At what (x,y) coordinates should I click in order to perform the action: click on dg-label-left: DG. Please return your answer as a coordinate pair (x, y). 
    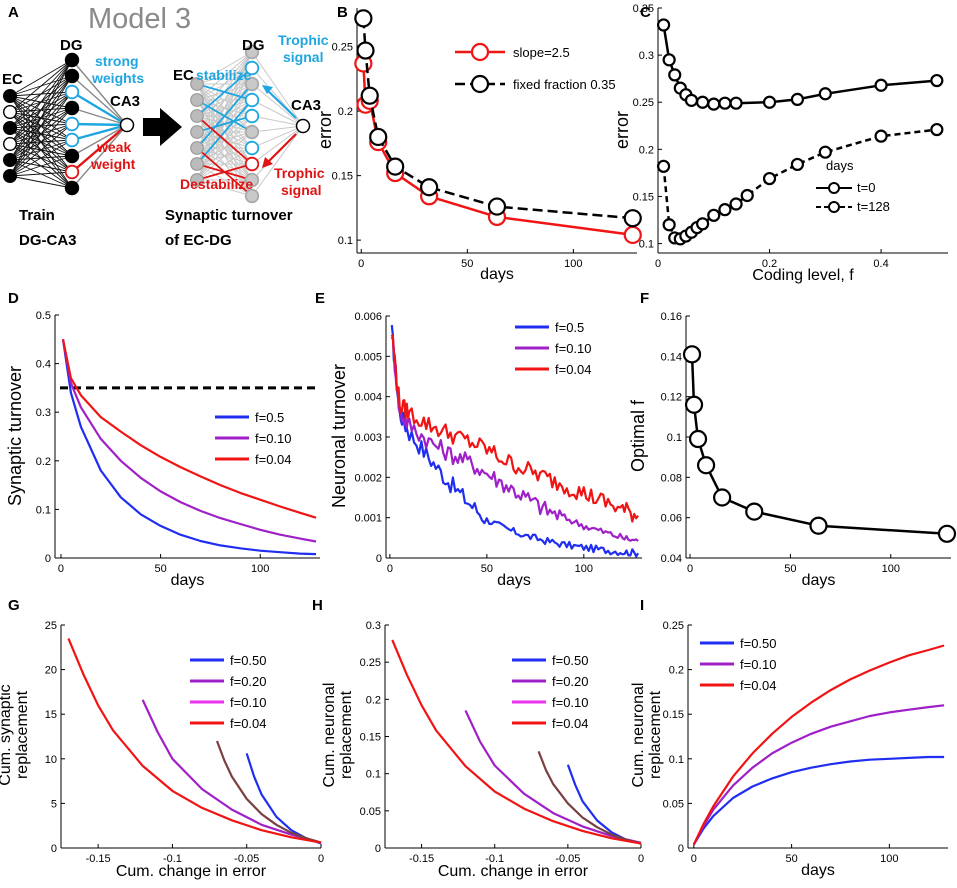
    Looking at the image, I should click on (71, 45).